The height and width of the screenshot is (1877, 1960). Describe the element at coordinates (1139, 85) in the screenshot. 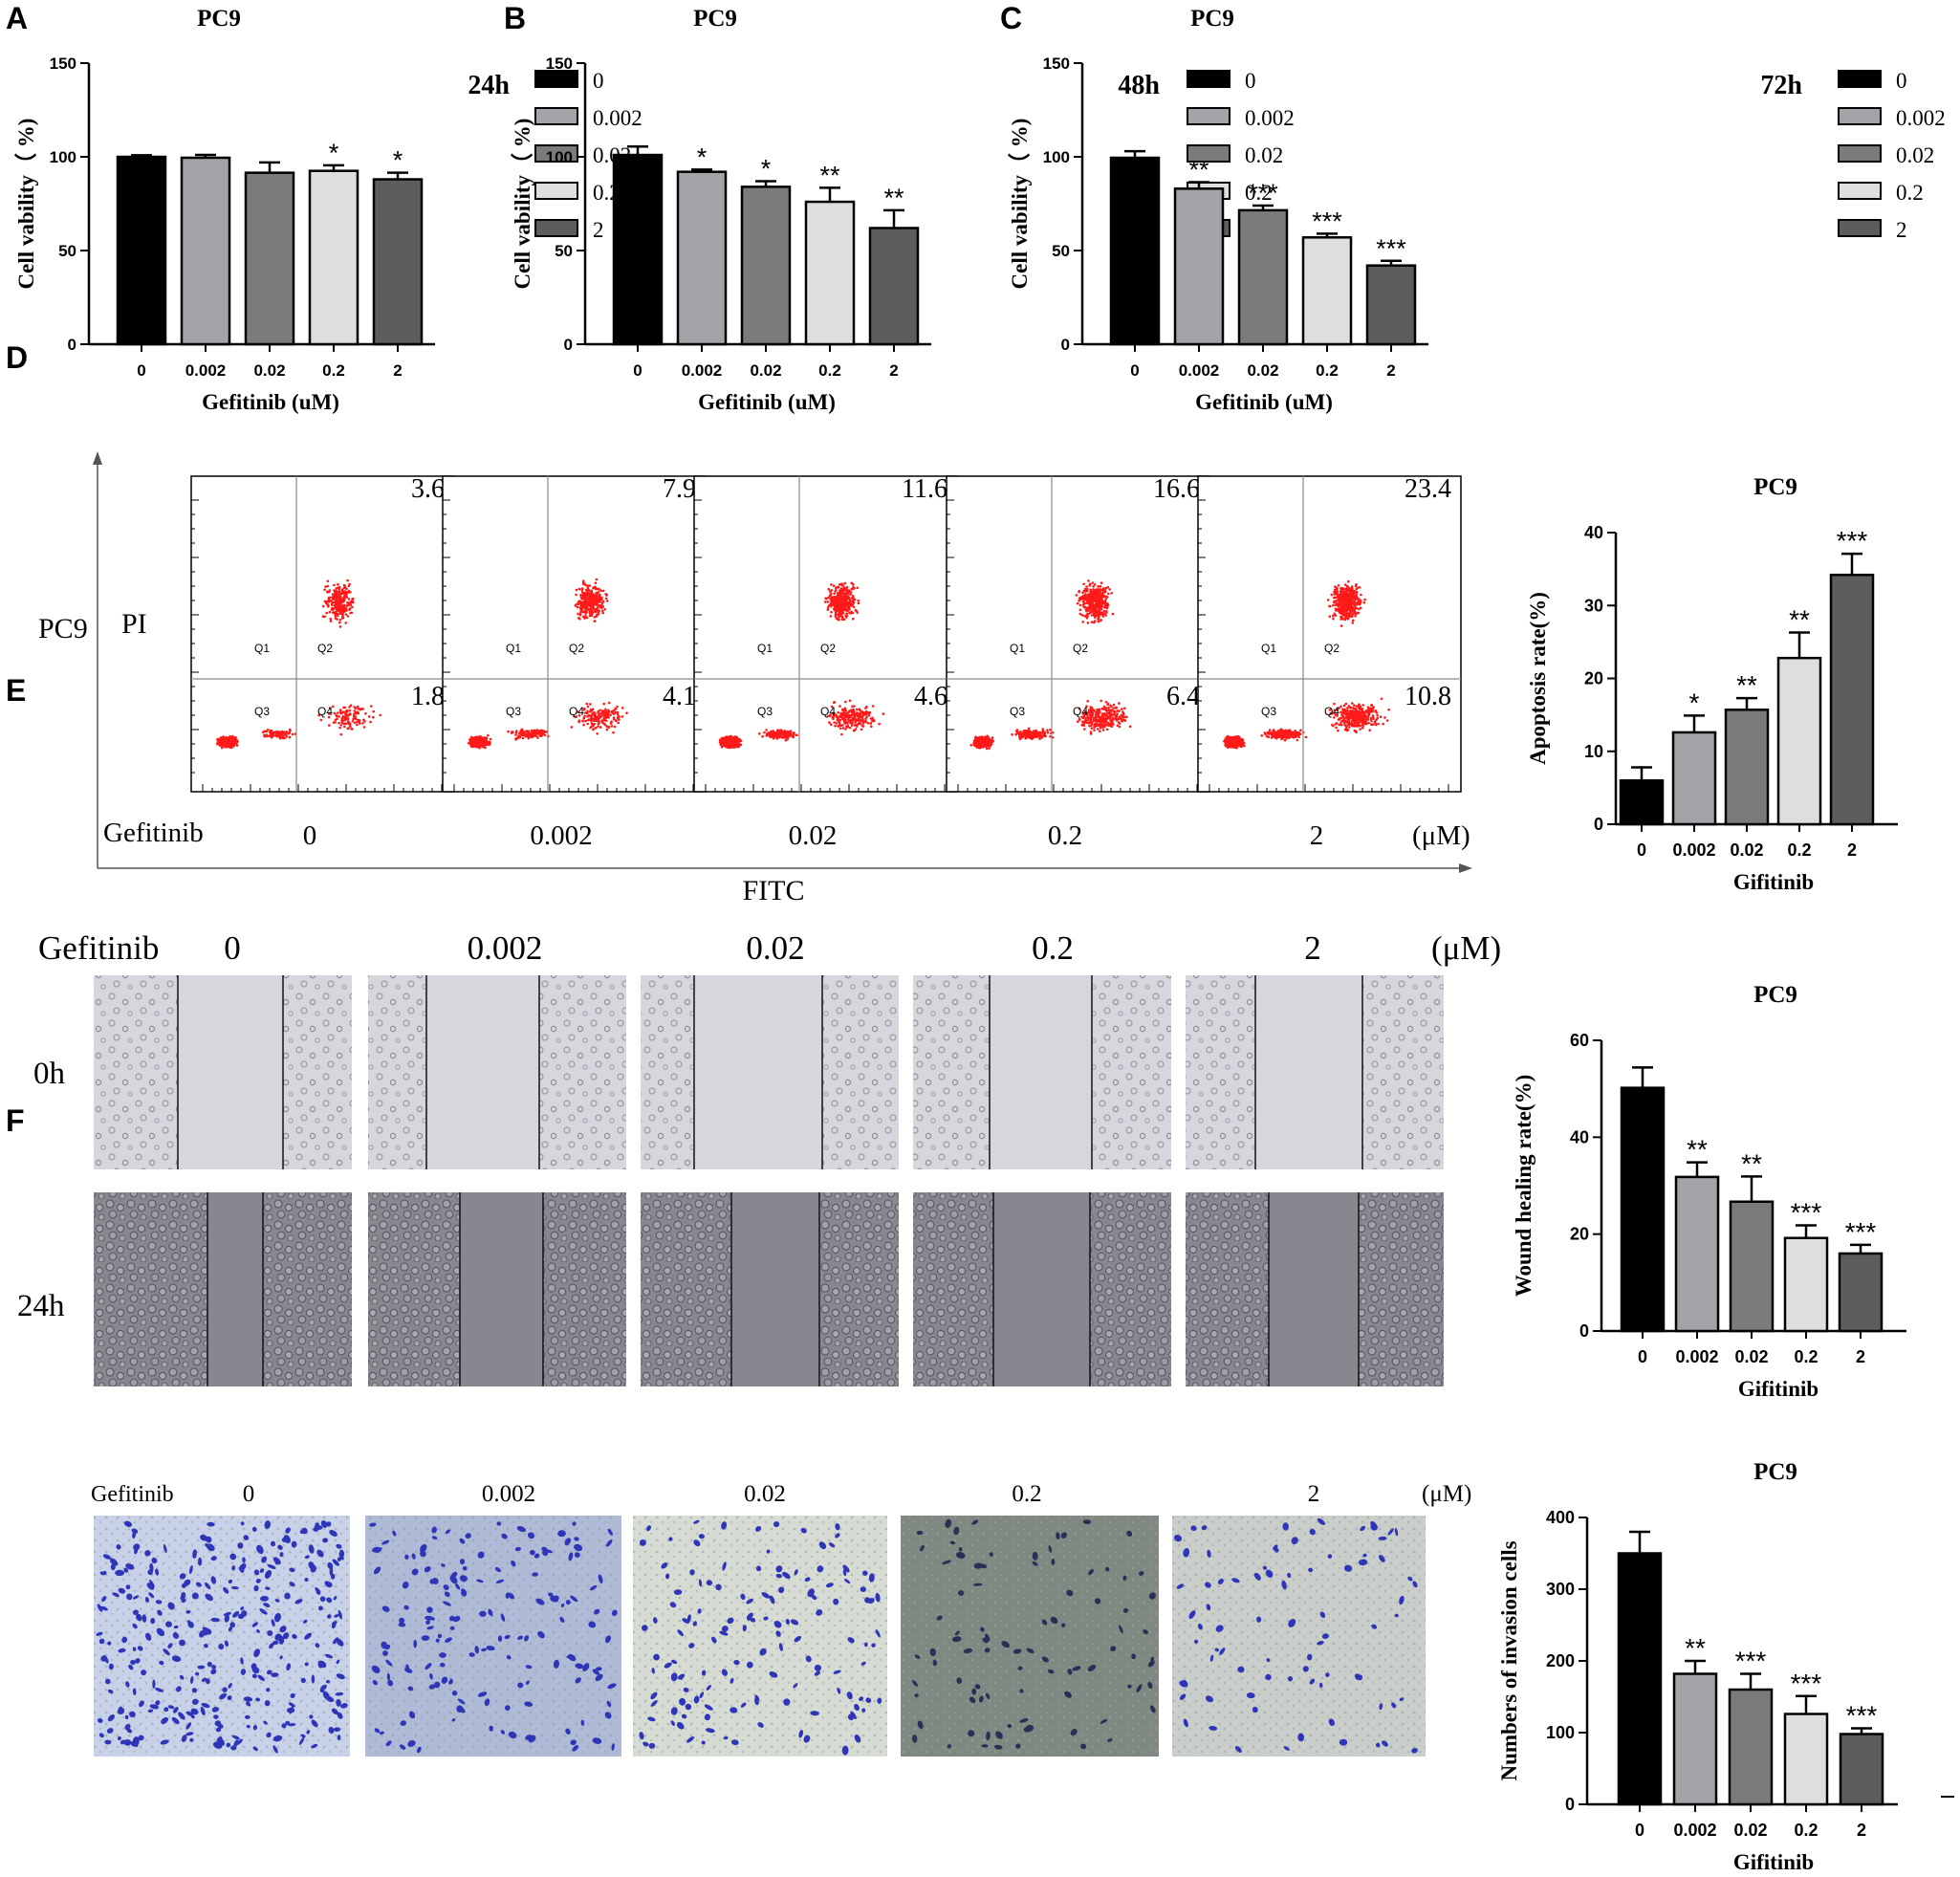

I see `timepoint-label: 48h` at that location.